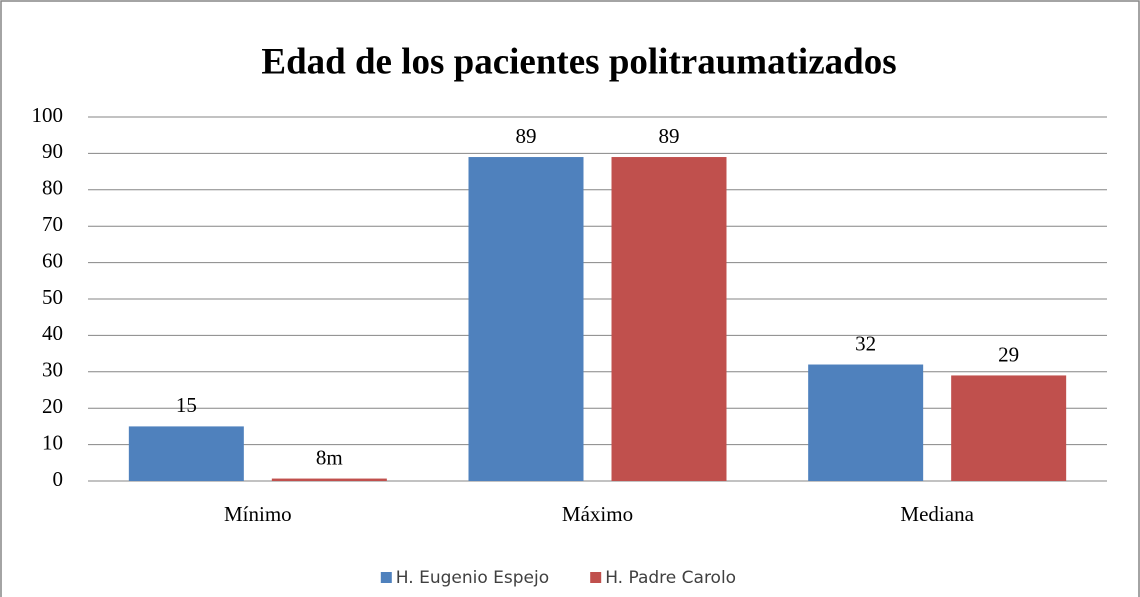  What do you see at coordinates (52, 406) in the screenshot?
I see `y-tick-label: 20` at bounding box center [52, 406].